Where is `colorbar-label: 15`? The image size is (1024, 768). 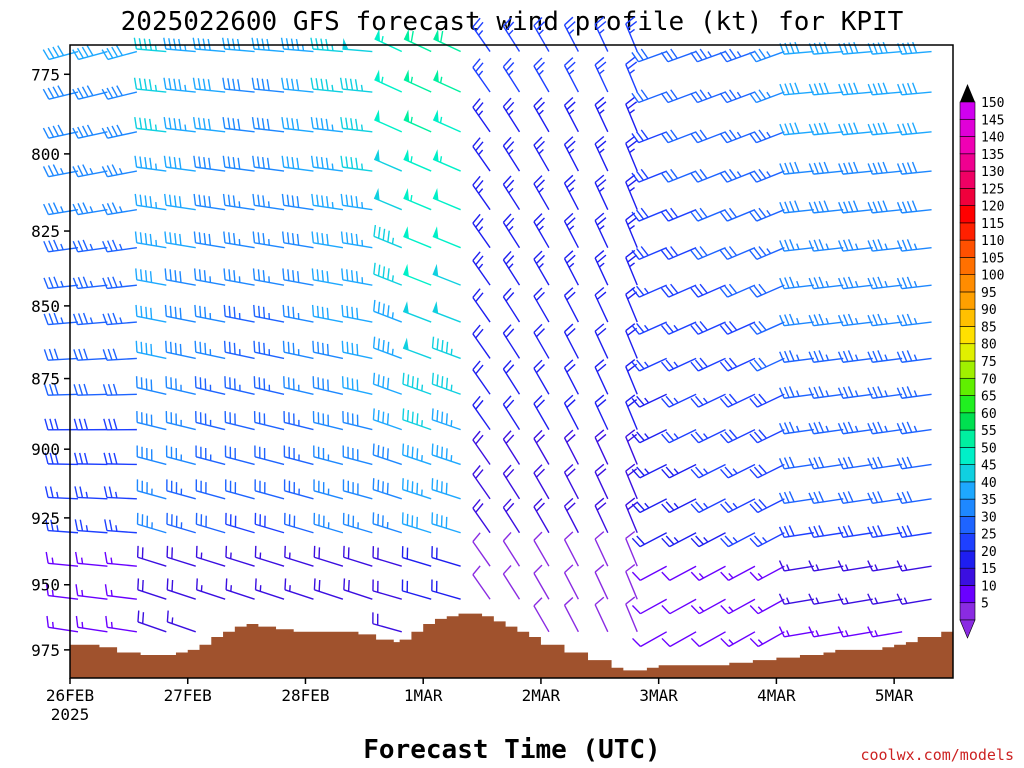
colorbar-label: 15 is located at coordinates (989, 569).